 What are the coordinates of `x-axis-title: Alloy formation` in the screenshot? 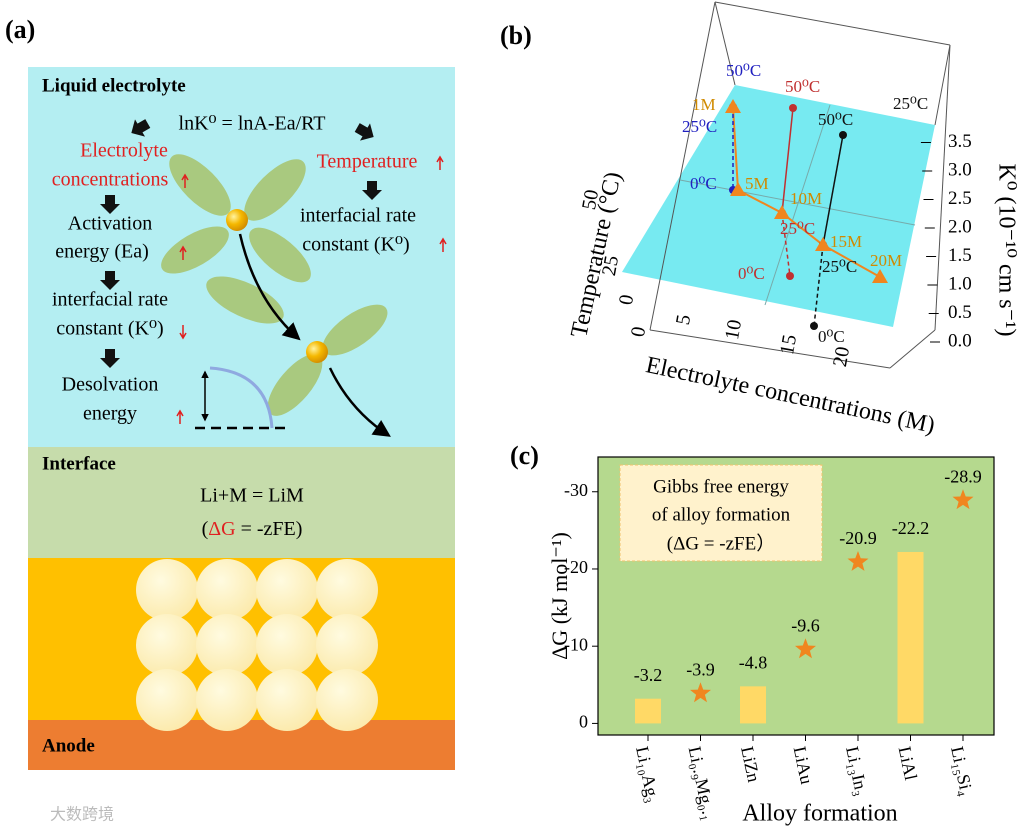 It's located at (819, 814).